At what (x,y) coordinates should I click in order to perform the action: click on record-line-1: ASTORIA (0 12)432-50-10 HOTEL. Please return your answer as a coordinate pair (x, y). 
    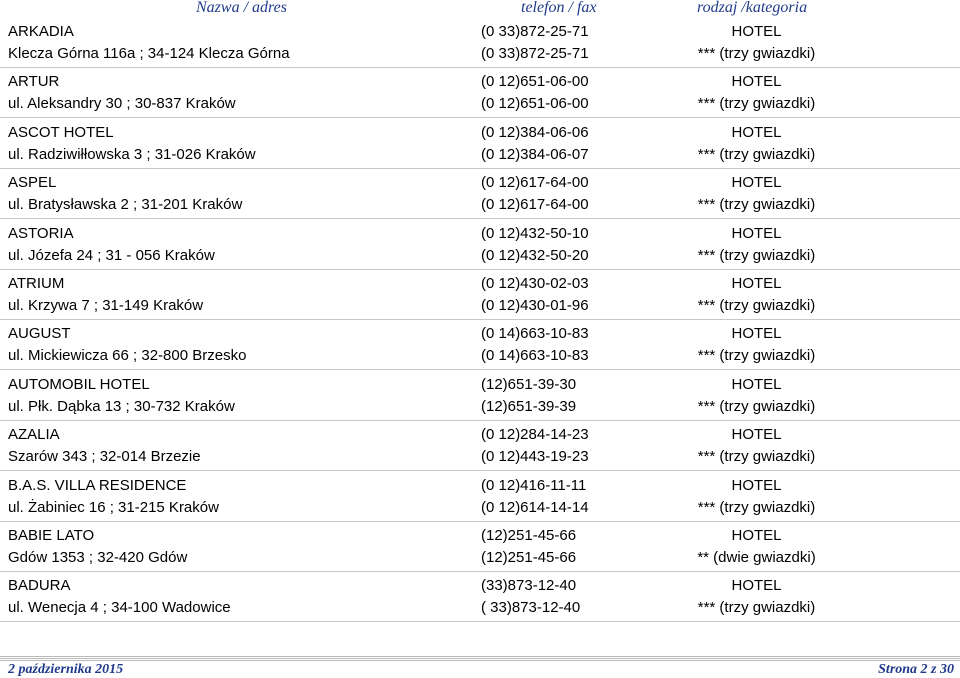
    Looking at the image, I should click on (480, 234).